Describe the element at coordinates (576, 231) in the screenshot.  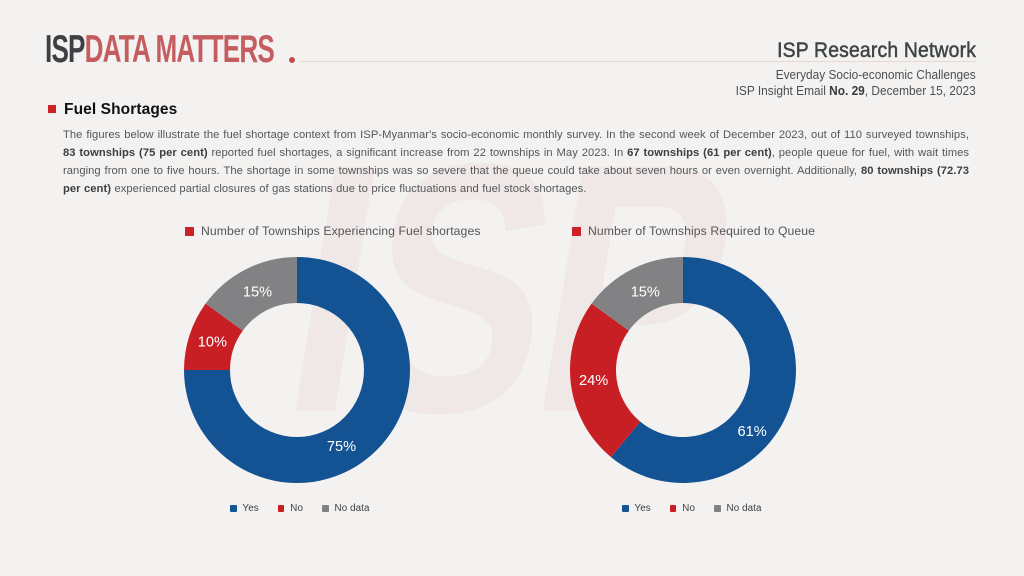
I see `chart2-title-bullet-icon` at that location.